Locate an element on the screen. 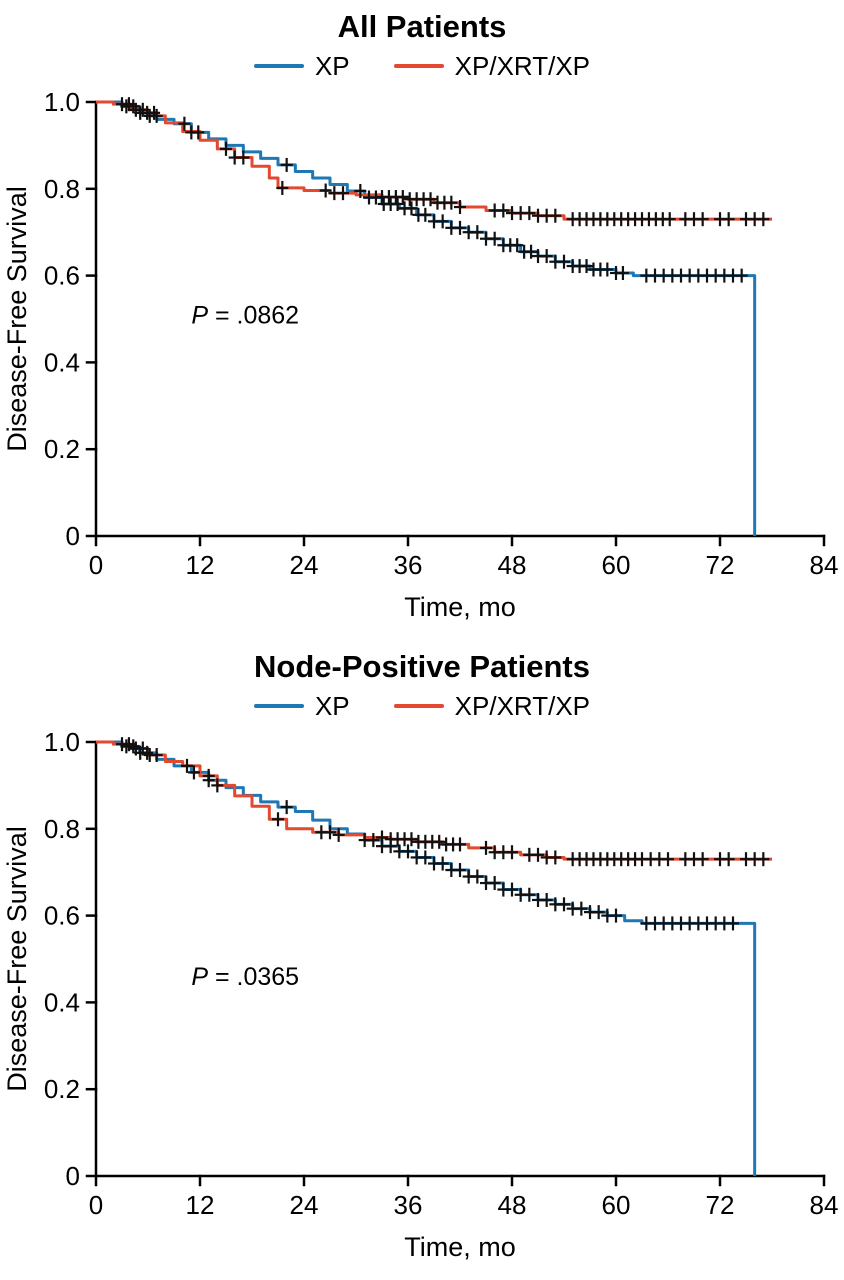 The width and height of the screenshot is (844, 1280). svg-text: P = .0365 is located at coordinates (245, 977).